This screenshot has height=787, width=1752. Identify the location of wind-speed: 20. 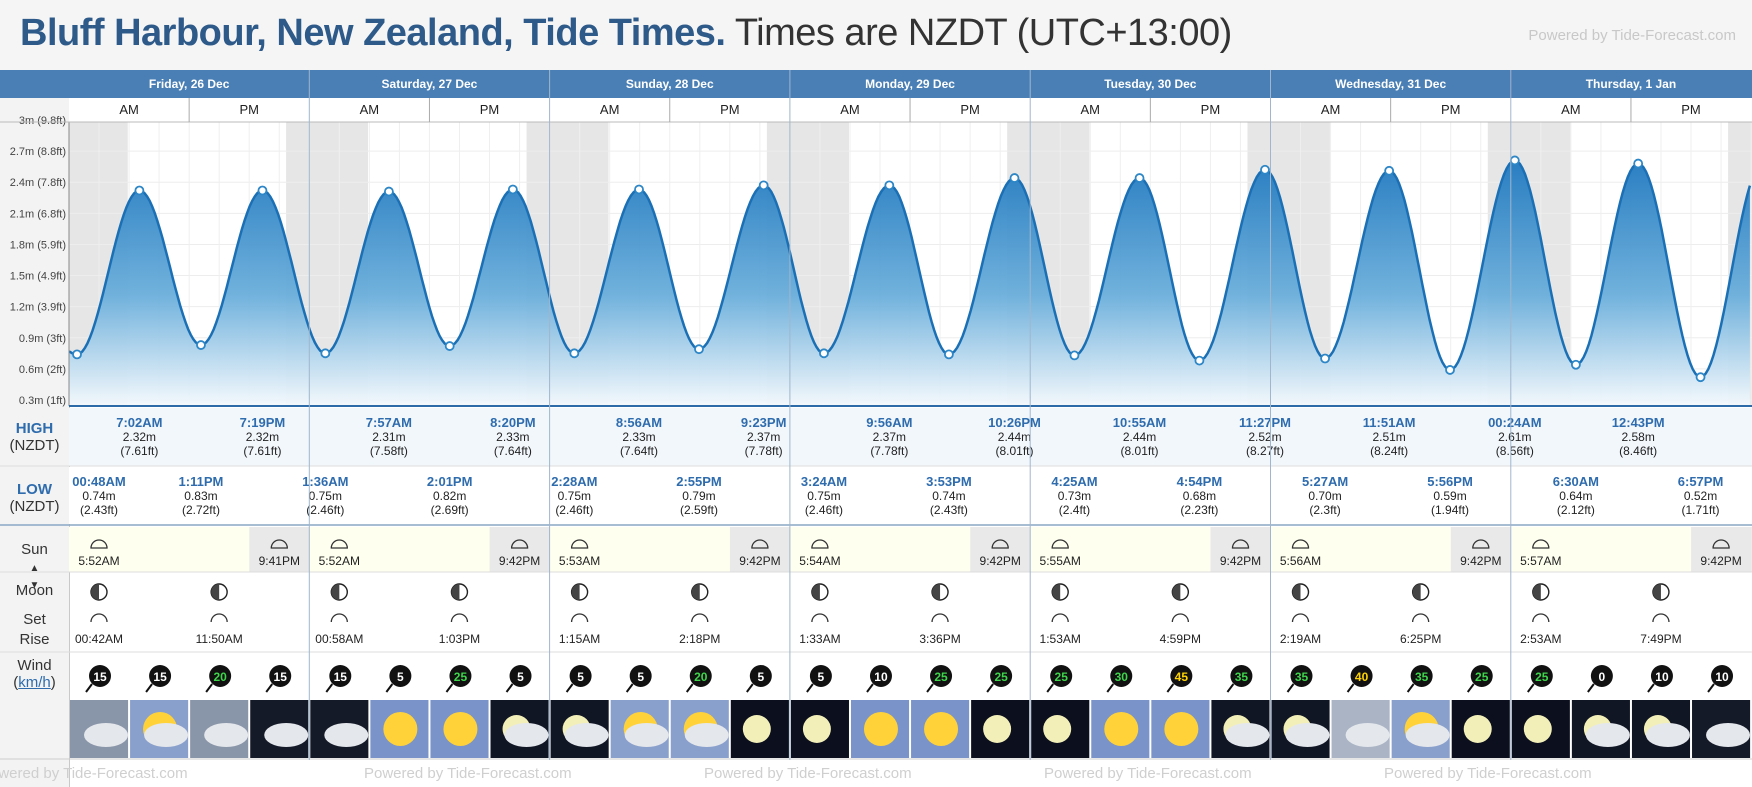
(220, 677).